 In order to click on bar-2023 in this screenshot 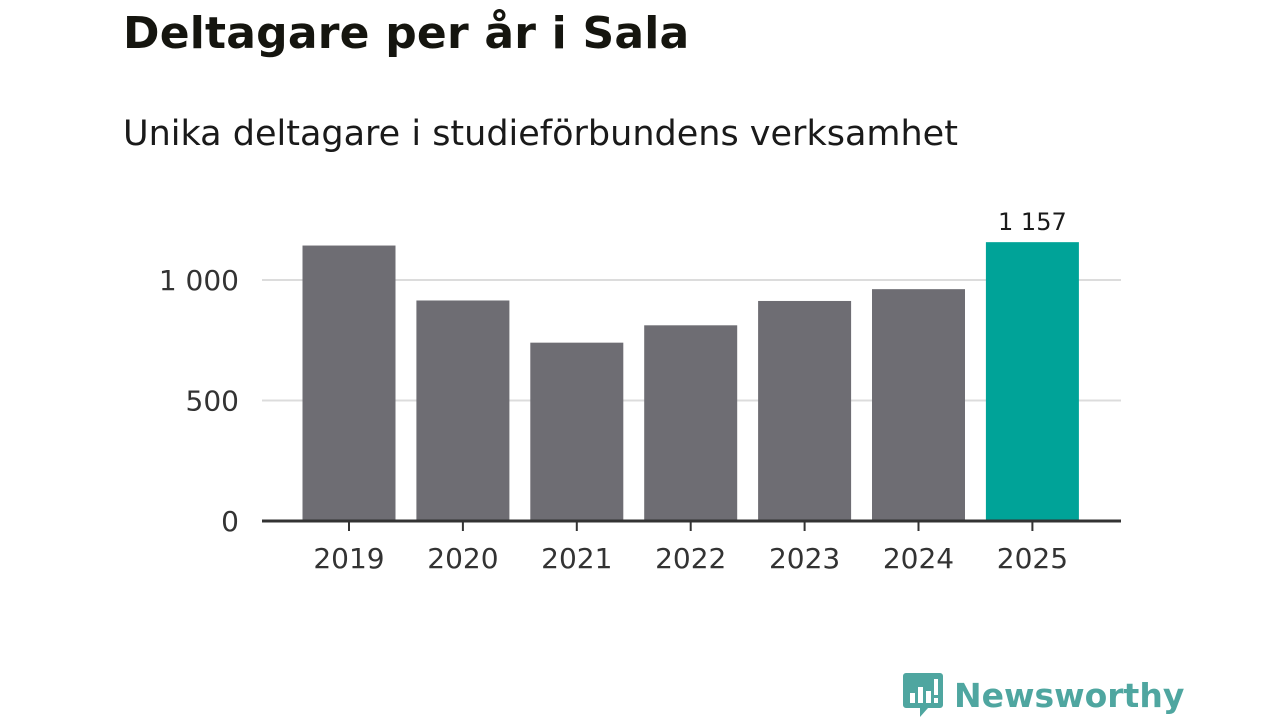, I will do `click(805, 410)`.